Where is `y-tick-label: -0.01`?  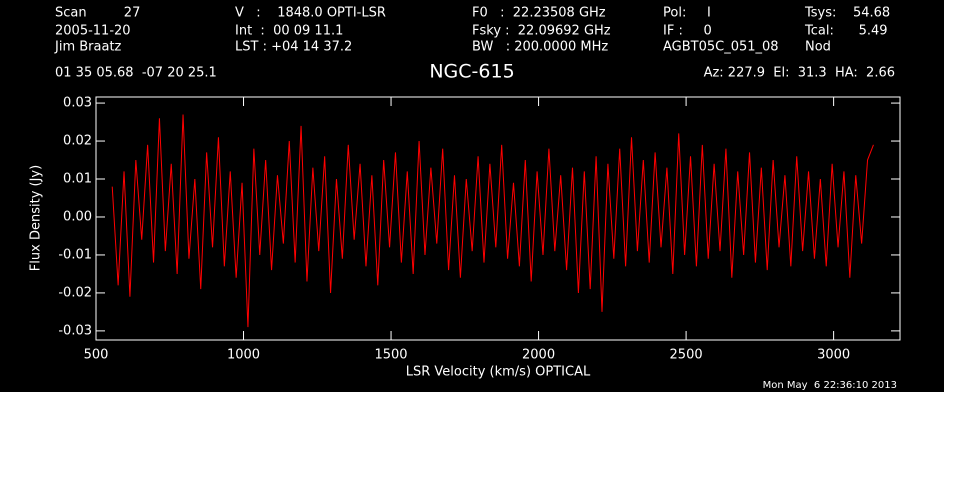 y-tick-label: -0.01 is located at coordinates (75, 254).